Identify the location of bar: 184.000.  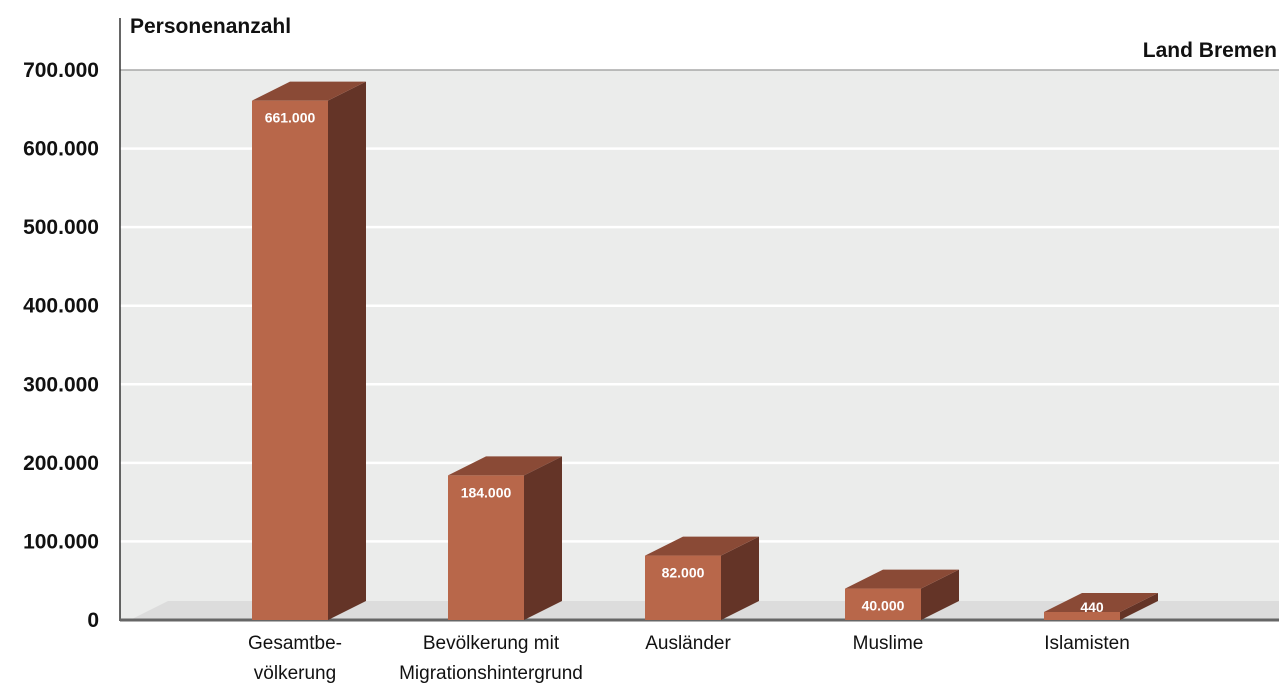
(505, 538).